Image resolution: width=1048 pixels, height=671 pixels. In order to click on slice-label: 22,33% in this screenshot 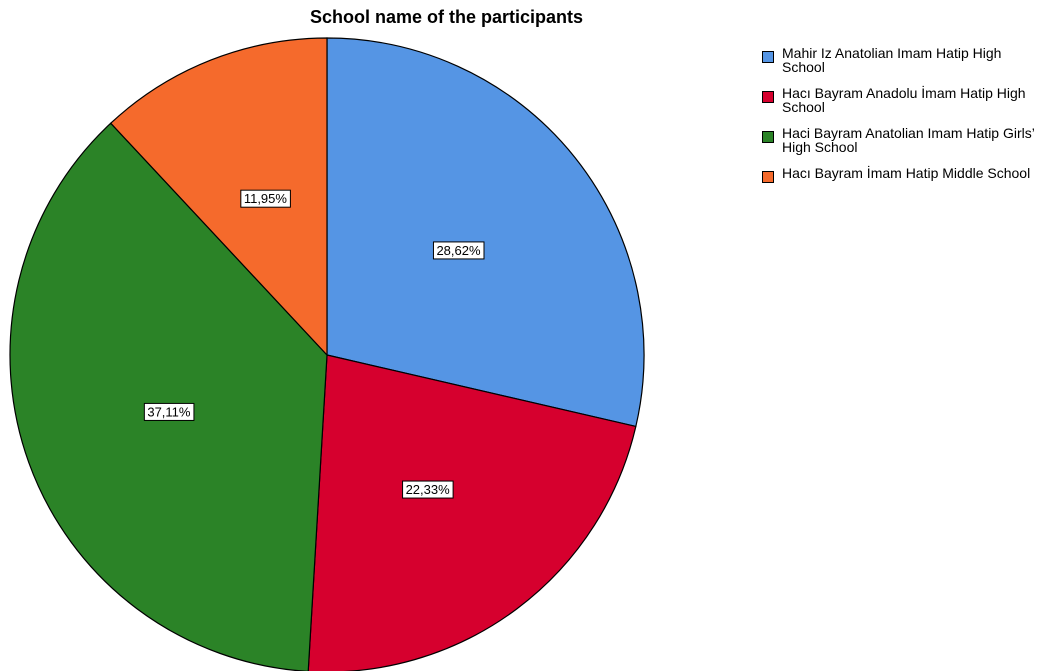, I will do `click(428, 489)`.